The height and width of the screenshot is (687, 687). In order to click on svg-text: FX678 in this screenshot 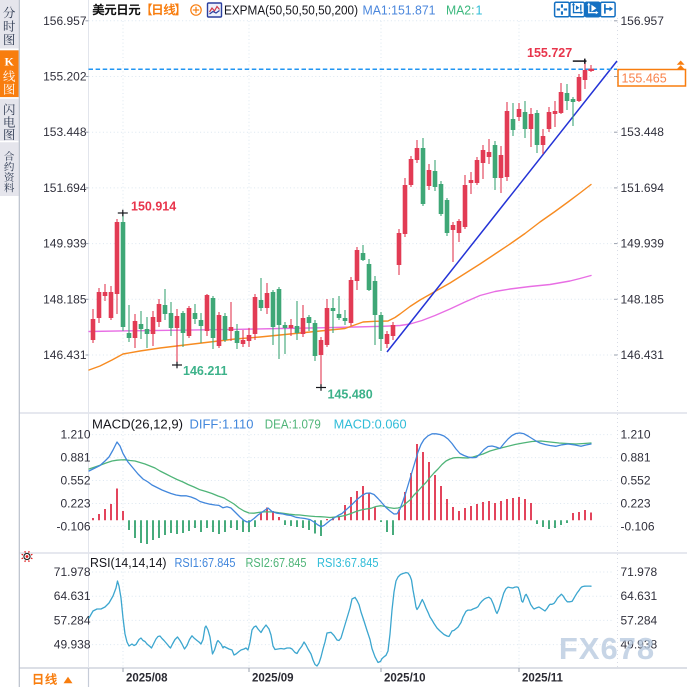, I will do `click(607, 648)`.